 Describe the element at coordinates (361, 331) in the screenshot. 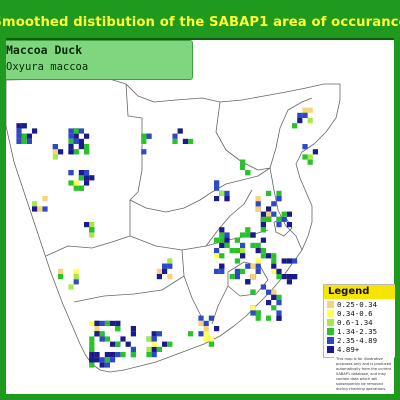

I see `legend-item: 1.34-2.35` at that location.